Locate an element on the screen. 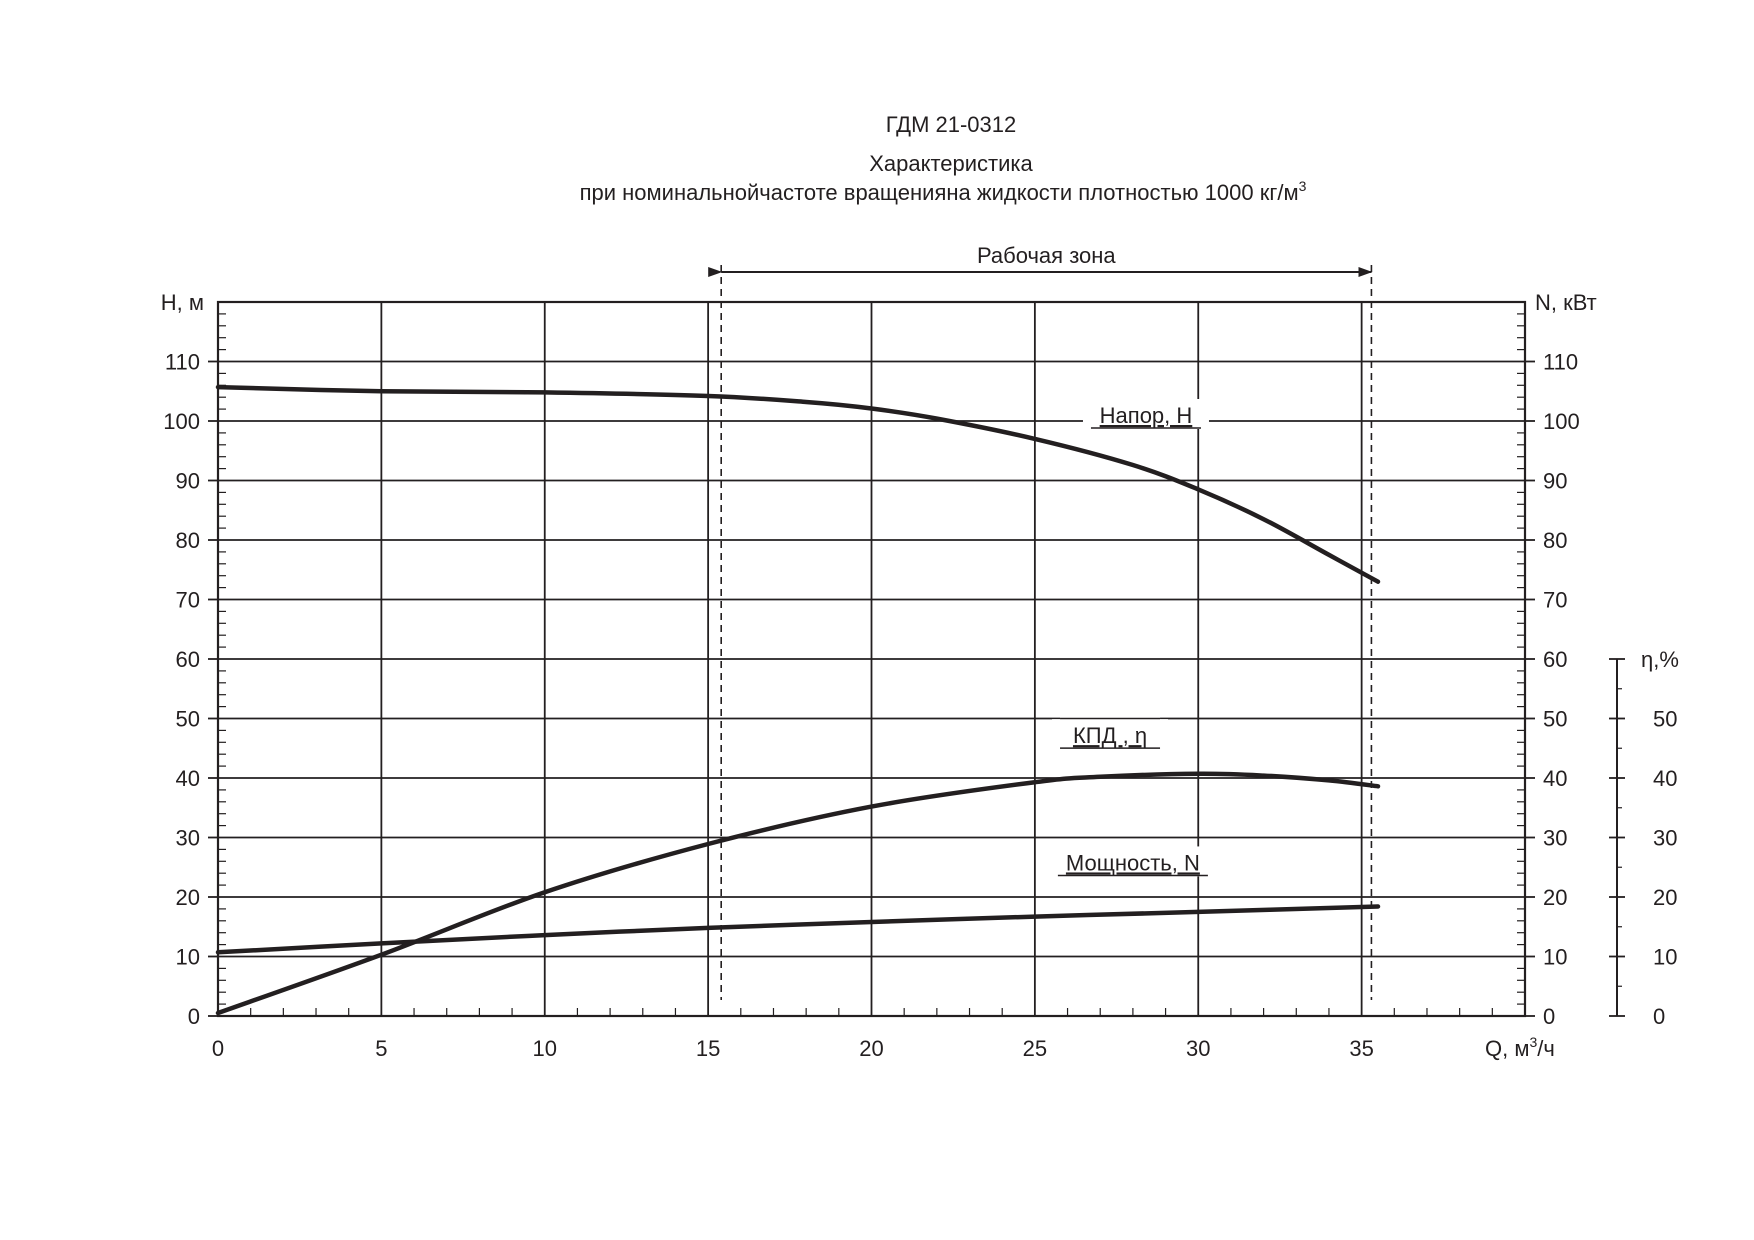 This screenshot has height=1240, width=1754. chart-subtitle-superscript: 3 is located at coordinates (1303, 186).